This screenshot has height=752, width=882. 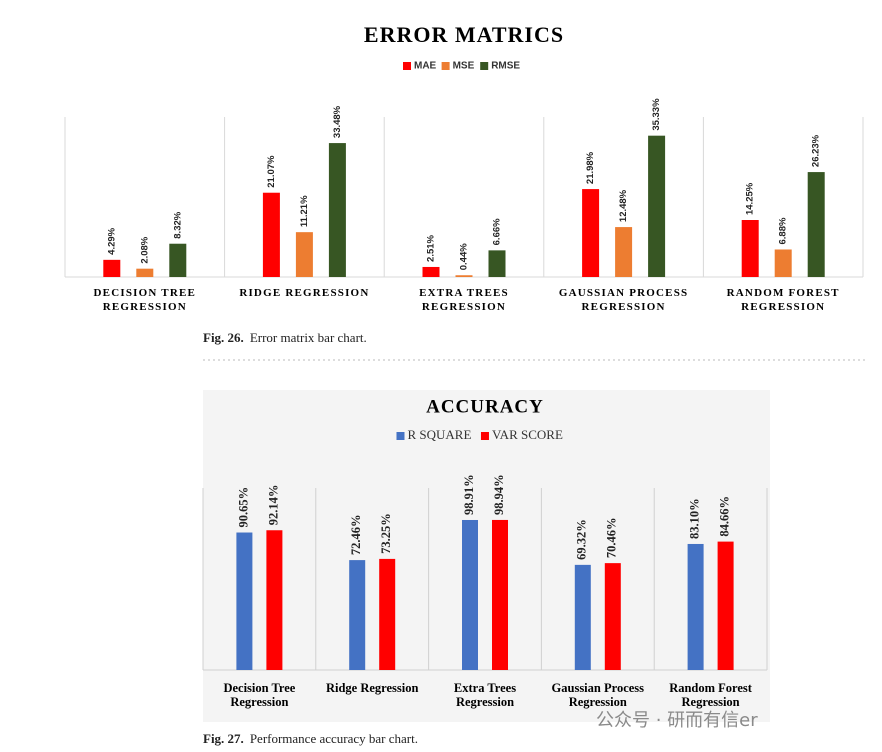 What do you see at coordinates (598, 695) in the screenshot?
I see `x-tick-label: Gaussian Process Regression` at bounding box center [598, 695].